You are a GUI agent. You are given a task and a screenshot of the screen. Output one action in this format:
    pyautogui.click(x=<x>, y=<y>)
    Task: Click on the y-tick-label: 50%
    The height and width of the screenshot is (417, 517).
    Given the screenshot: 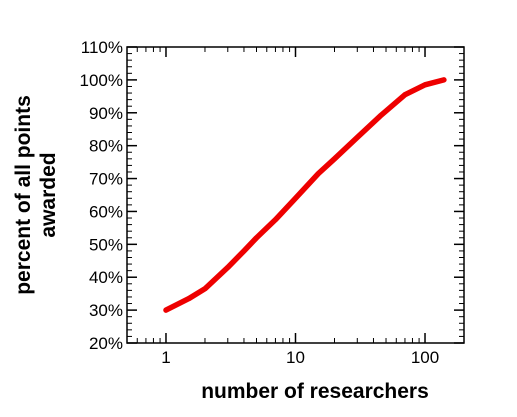 What is the action you would take?
    pyautogui.click(x=106, y=244)
    